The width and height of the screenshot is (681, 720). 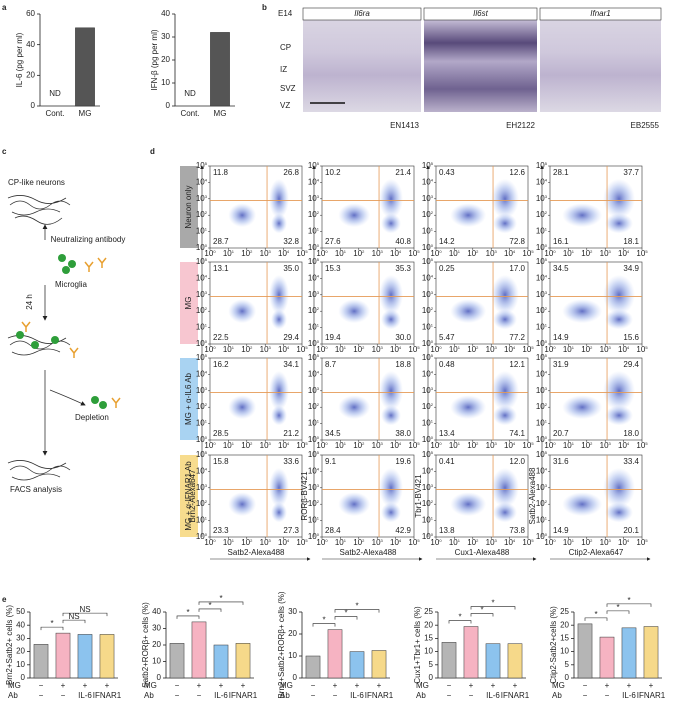 I want to click on quadrant-percent: 20.1, so click(x=631, y=530).